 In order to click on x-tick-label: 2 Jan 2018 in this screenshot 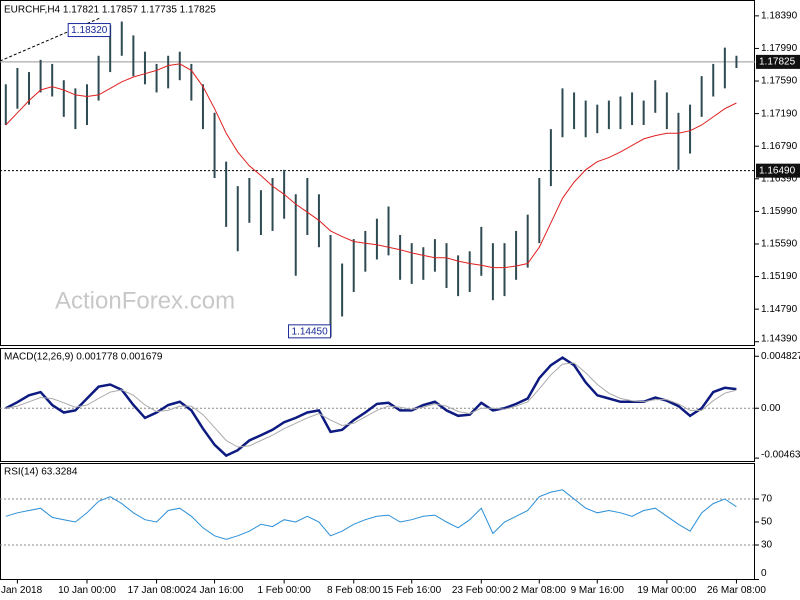, I will do `click(21, 590)`.